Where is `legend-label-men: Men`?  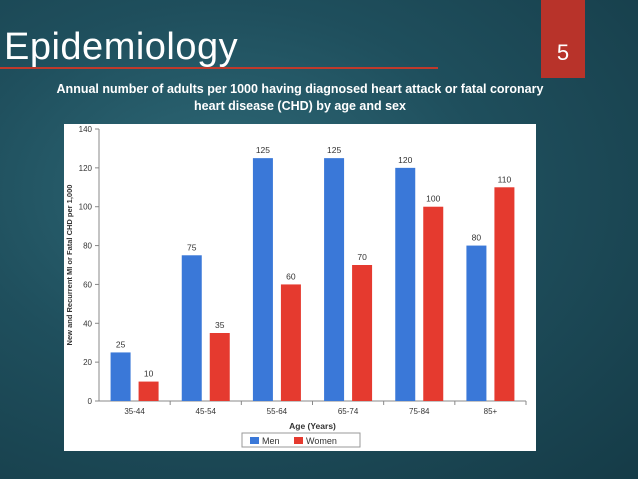
legend-label-men: Men is located at coordinates (271, 441).